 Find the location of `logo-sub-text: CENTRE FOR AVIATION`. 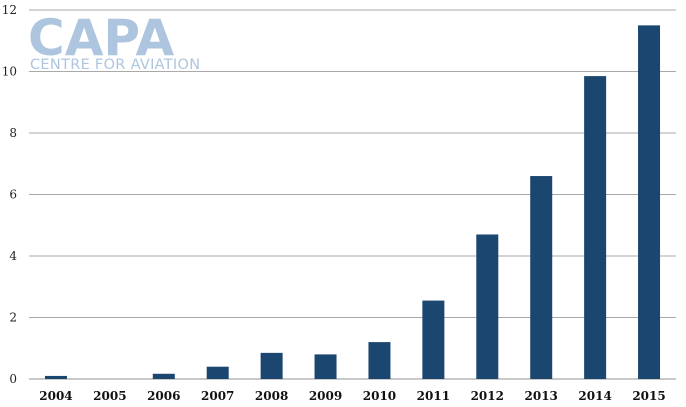

logo-sub-text: CENTRE FOR AVIATION is located at coordinates (115, 65).